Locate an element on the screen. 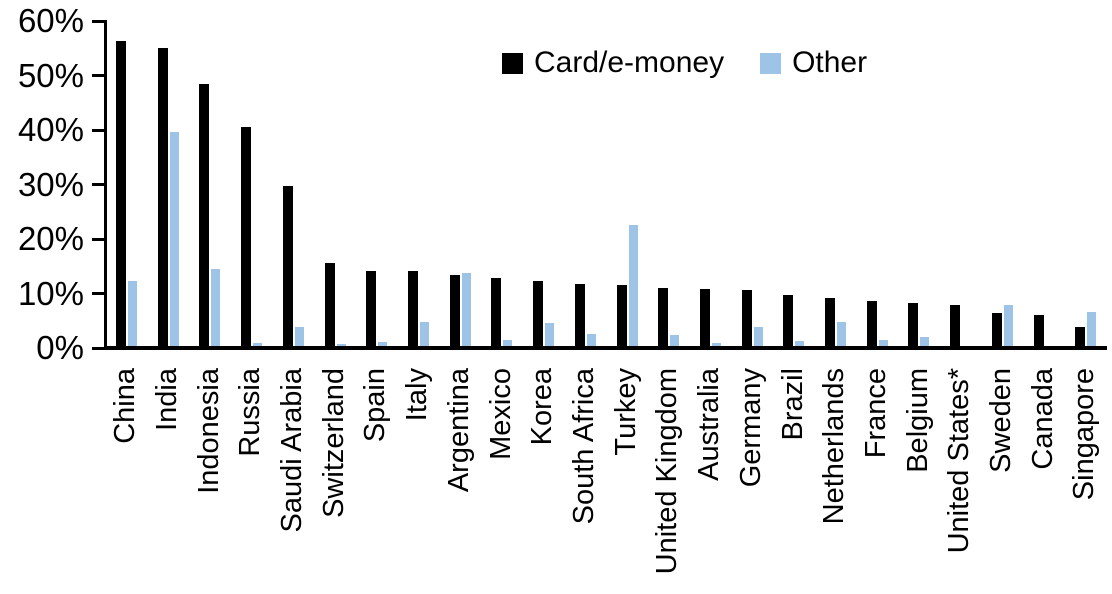  other-legend-label: Other is located at coordinates (830, 62).